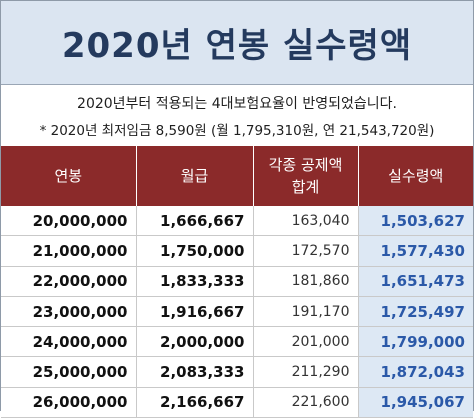 This screenshot has height=418, width=474. I want to click on header-annual-salary: 연봉, so click(69, 176).